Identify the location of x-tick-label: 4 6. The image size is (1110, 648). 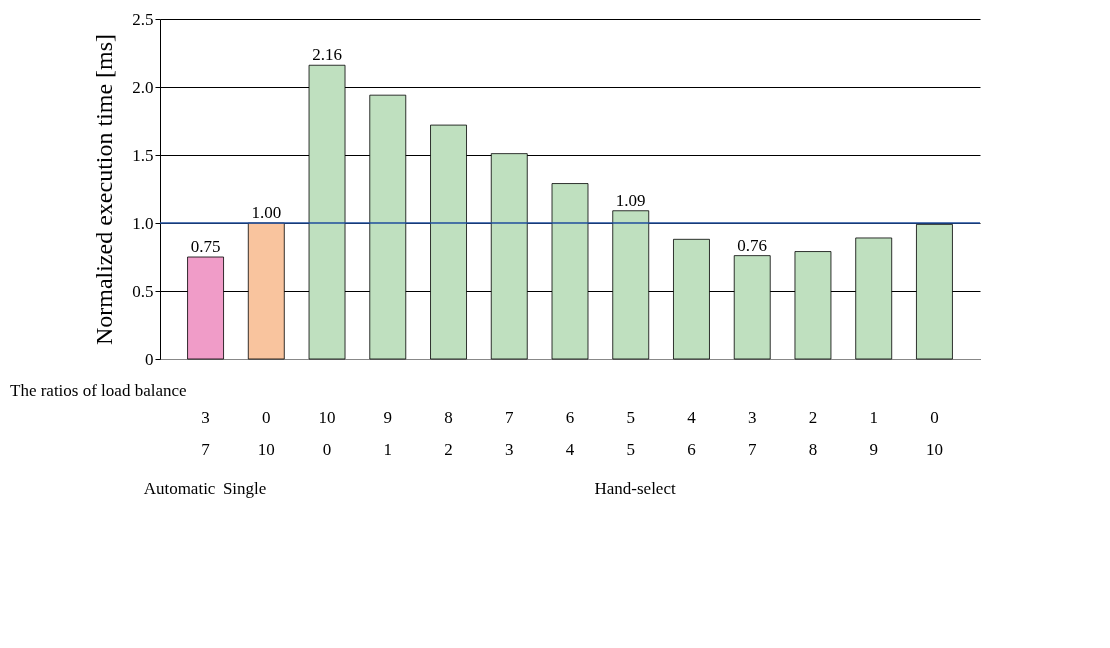
(692, 433).